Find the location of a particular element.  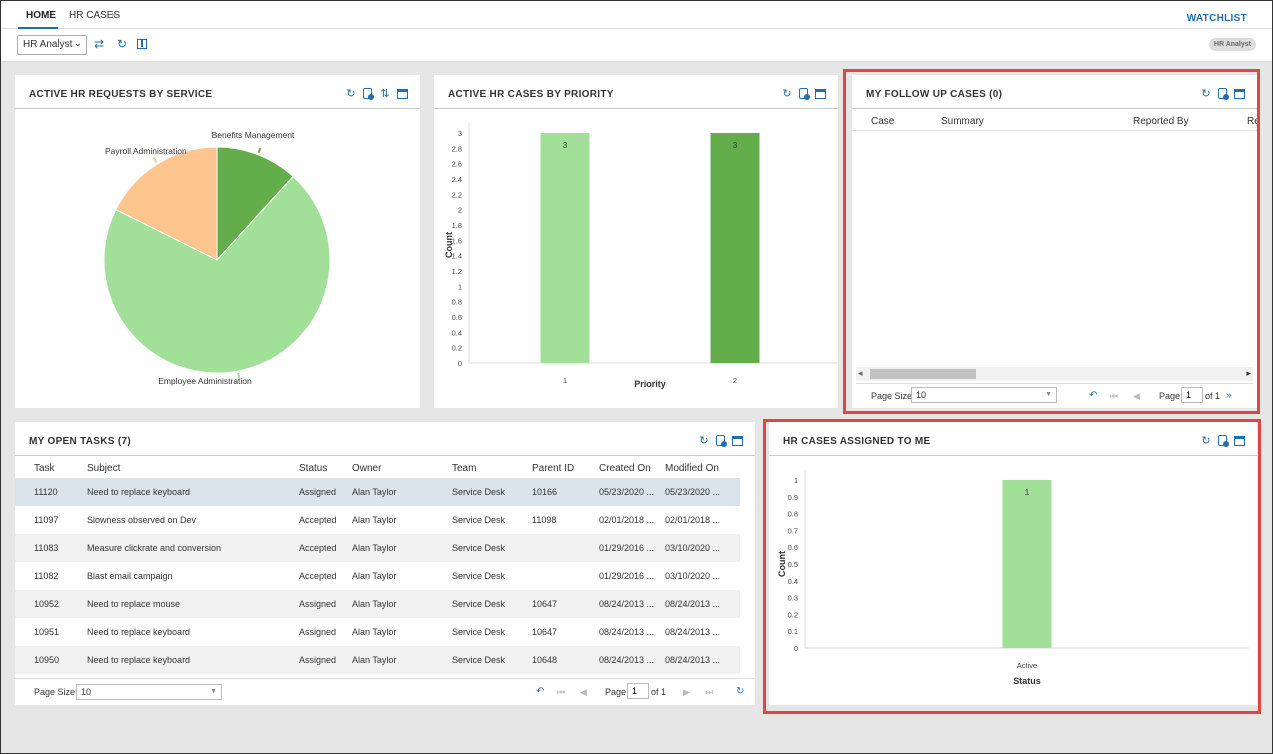

header-divider is located at coordinates (1054, 130).